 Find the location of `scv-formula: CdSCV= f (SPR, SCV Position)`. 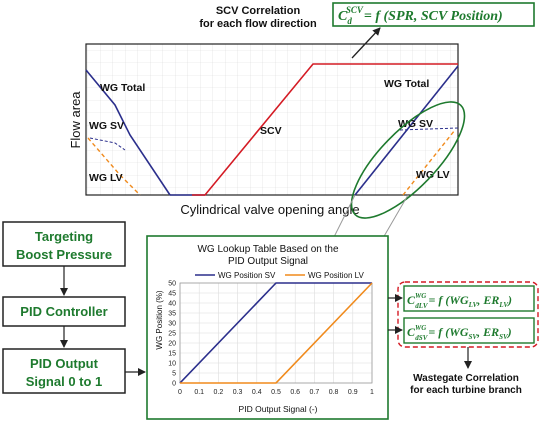

scv-formula: CdSCV= f (SPR, SCV Position) is located at coordinates (420, 15).